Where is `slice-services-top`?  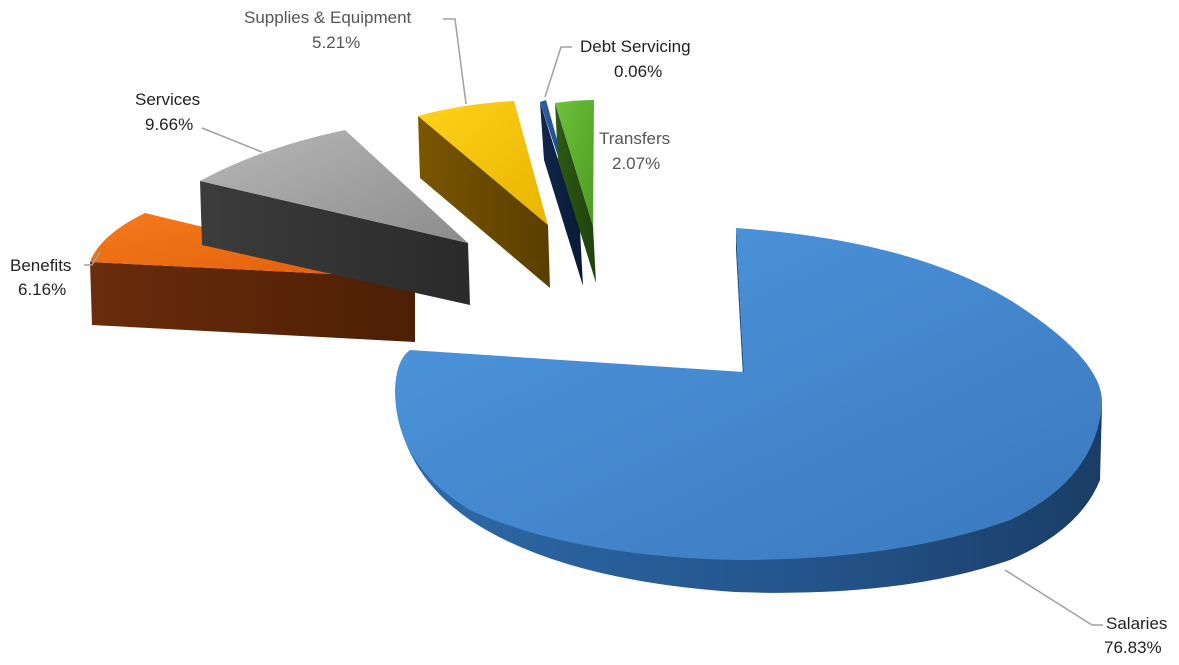
slice-services-top is located at coordinates (334, 186).